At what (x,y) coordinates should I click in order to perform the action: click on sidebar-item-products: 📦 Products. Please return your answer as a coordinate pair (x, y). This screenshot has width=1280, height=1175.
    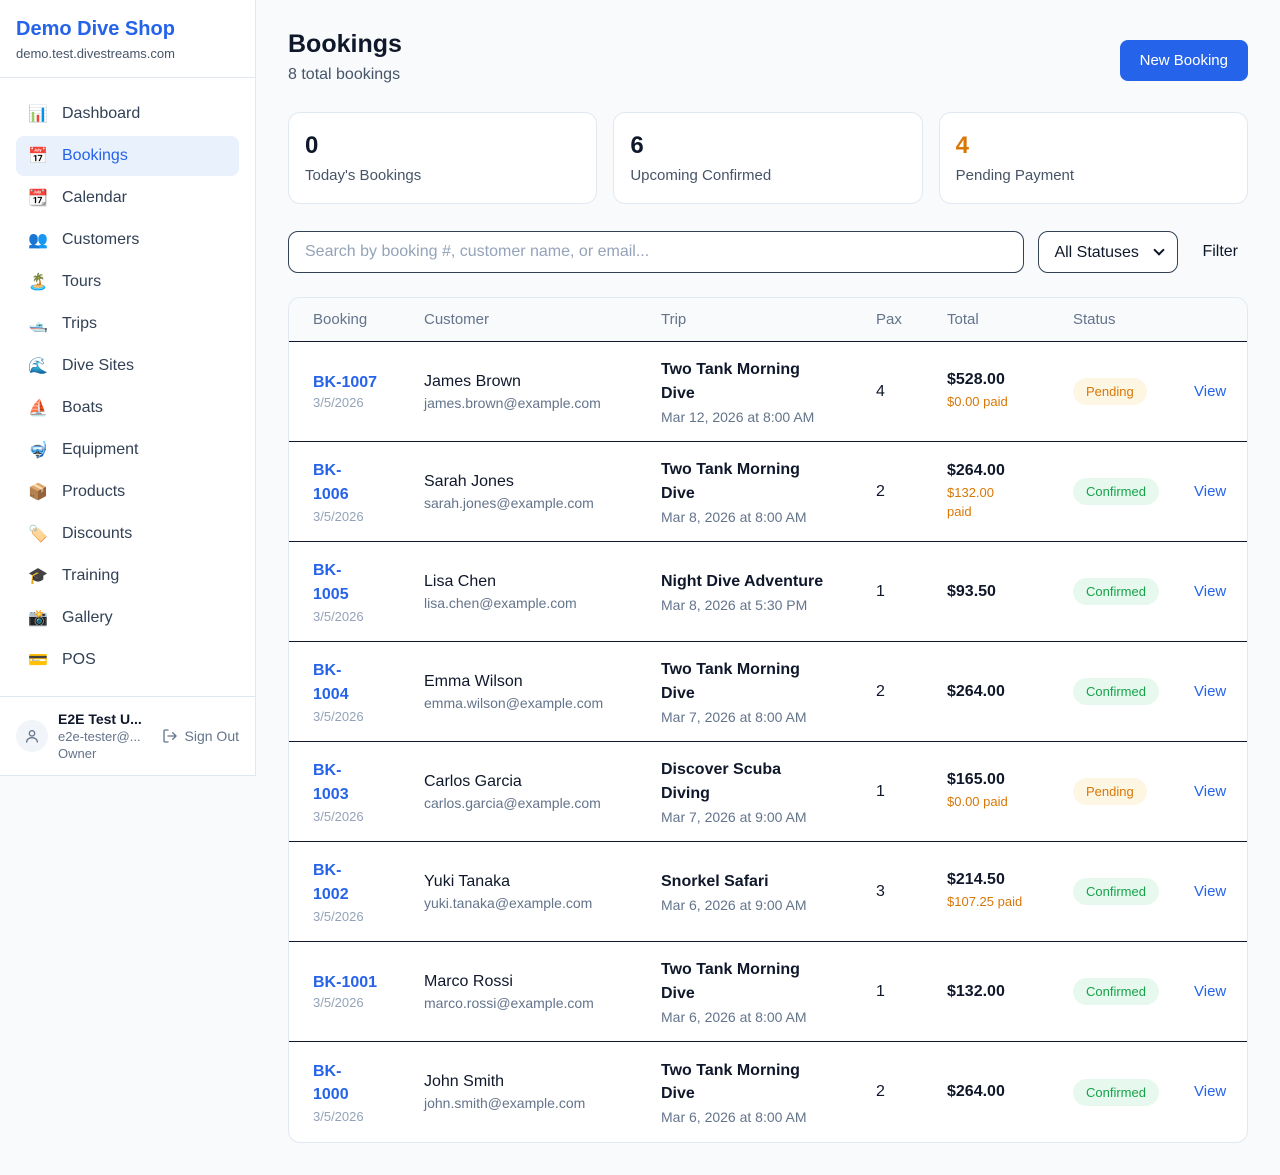
    Looking at the image, I should click on (127, 492).